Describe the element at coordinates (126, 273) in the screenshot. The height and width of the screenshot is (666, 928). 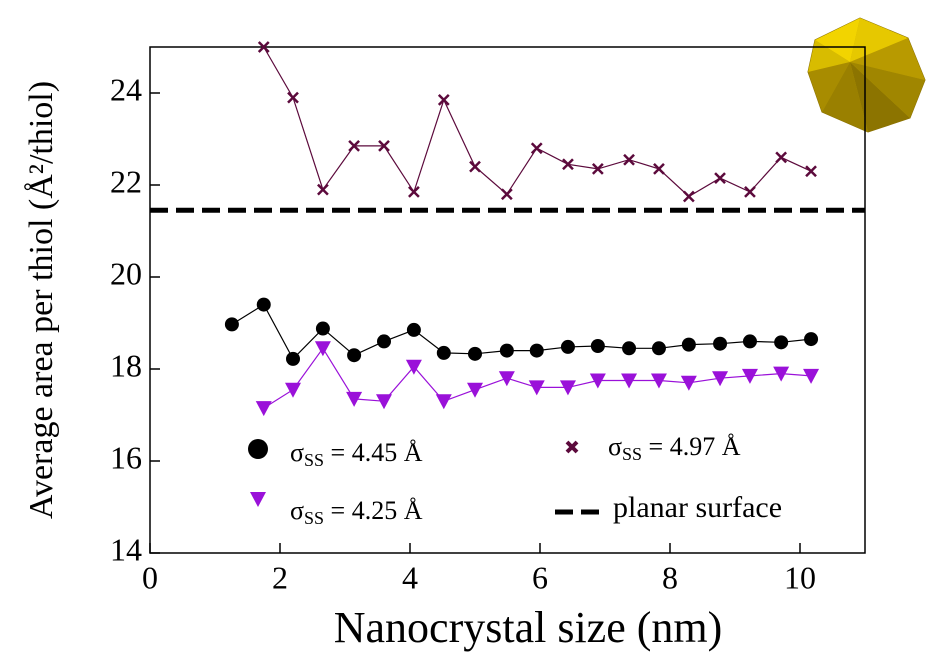
I see `y-tick-label: 20` at that location.